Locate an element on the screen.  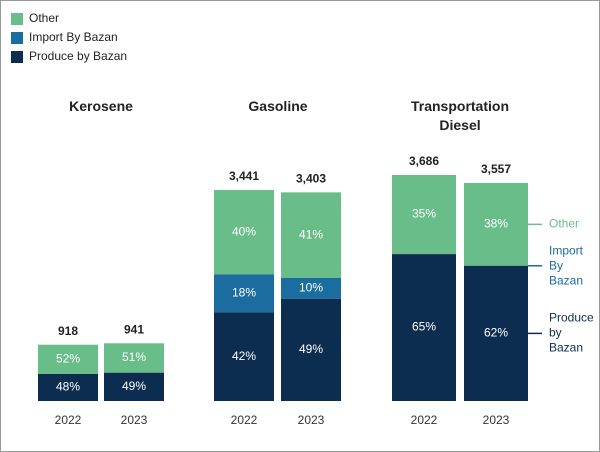
value-label: 18% is located at coordinates (244, 293).